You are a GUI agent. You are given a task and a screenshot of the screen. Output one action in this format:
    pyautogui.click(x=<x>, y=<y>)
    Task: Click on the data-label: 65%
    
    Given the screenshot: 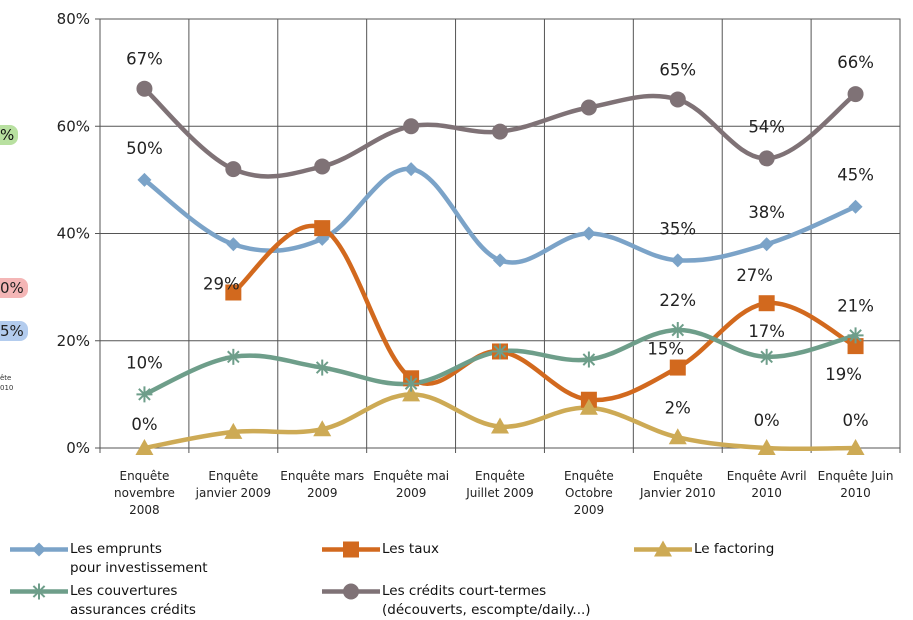 What is the action you would take?
    pyautogui.click(x=677, y=69)
    